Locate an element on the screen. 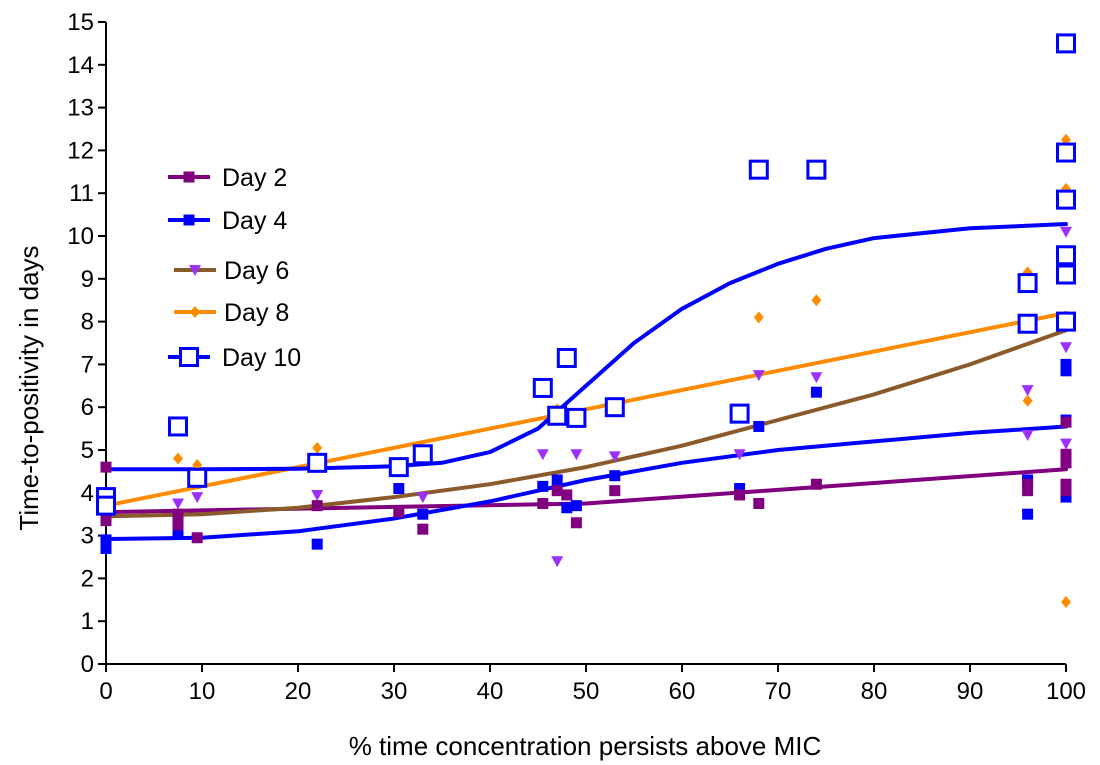 This screenshot has width=1100, height=765. x-tick-label: 10 is located at coordinates (202, 691).